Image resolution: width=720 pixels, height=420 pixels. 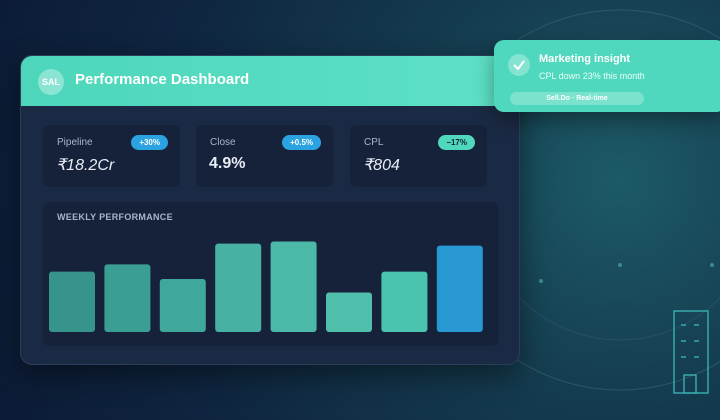 I want to click on avatar: SAL, so click(x=51, y=82).